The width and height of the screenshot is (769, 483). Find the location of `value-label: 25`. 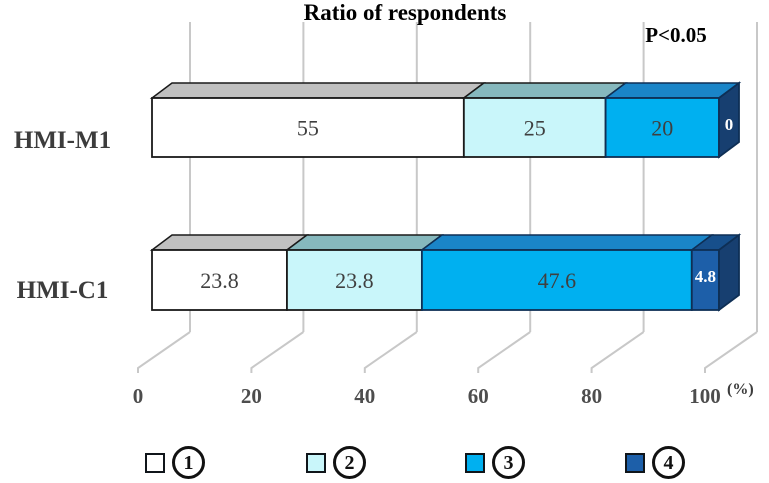

value-label: 25 is located at coordinates (535, 128).